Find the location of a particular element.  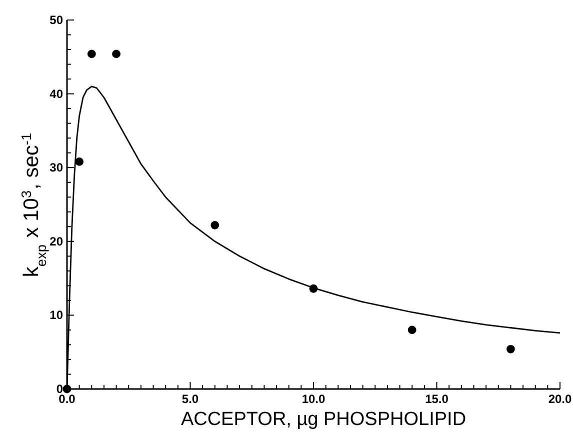

x-tick-label: 20.0 is located at coordinates (560, 399).